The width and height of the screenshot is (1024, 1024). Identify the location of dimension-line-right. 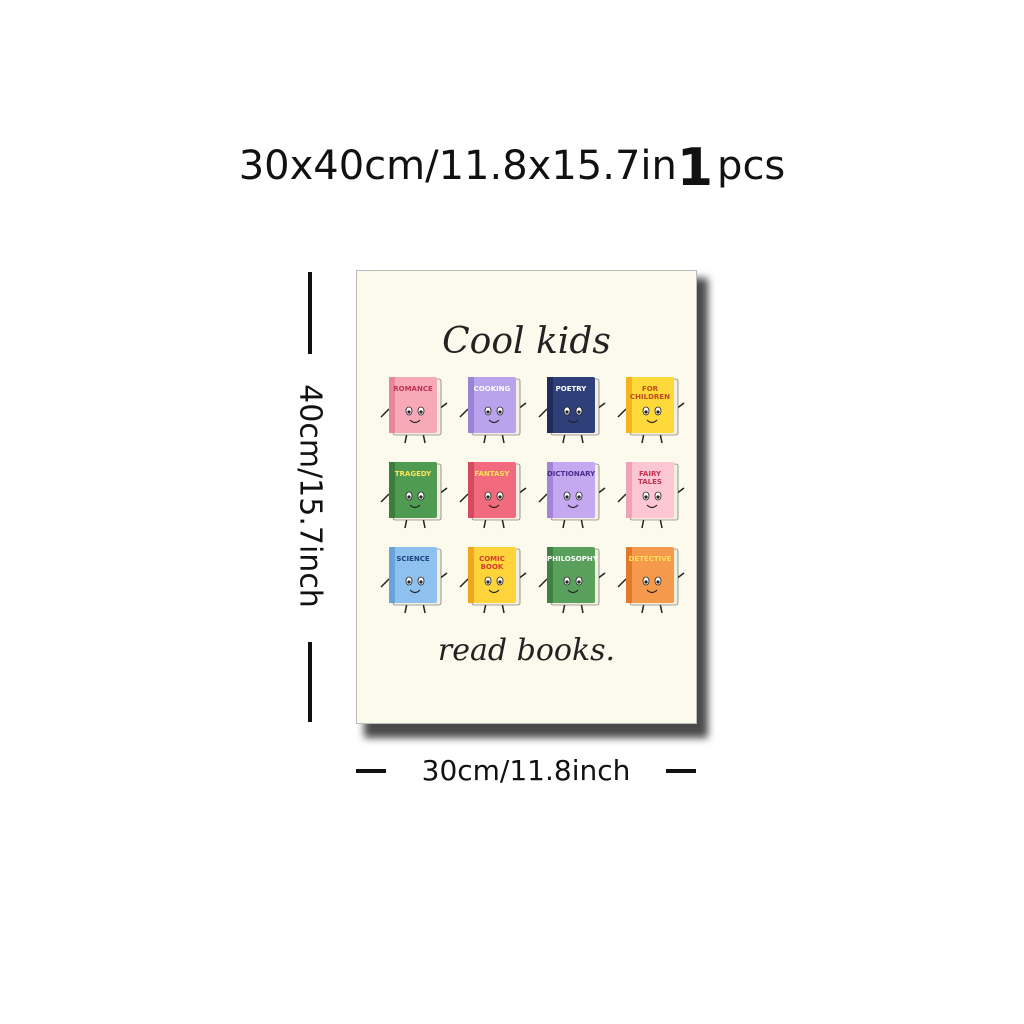
(681, 771).